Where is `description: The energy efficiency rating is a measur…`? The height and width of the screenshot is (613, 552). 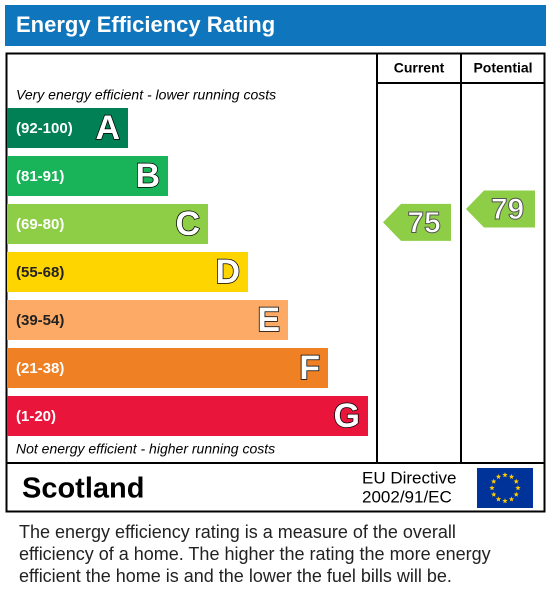
description: The energy efficiency rating is a measur… is located at coordinates (237, 532).